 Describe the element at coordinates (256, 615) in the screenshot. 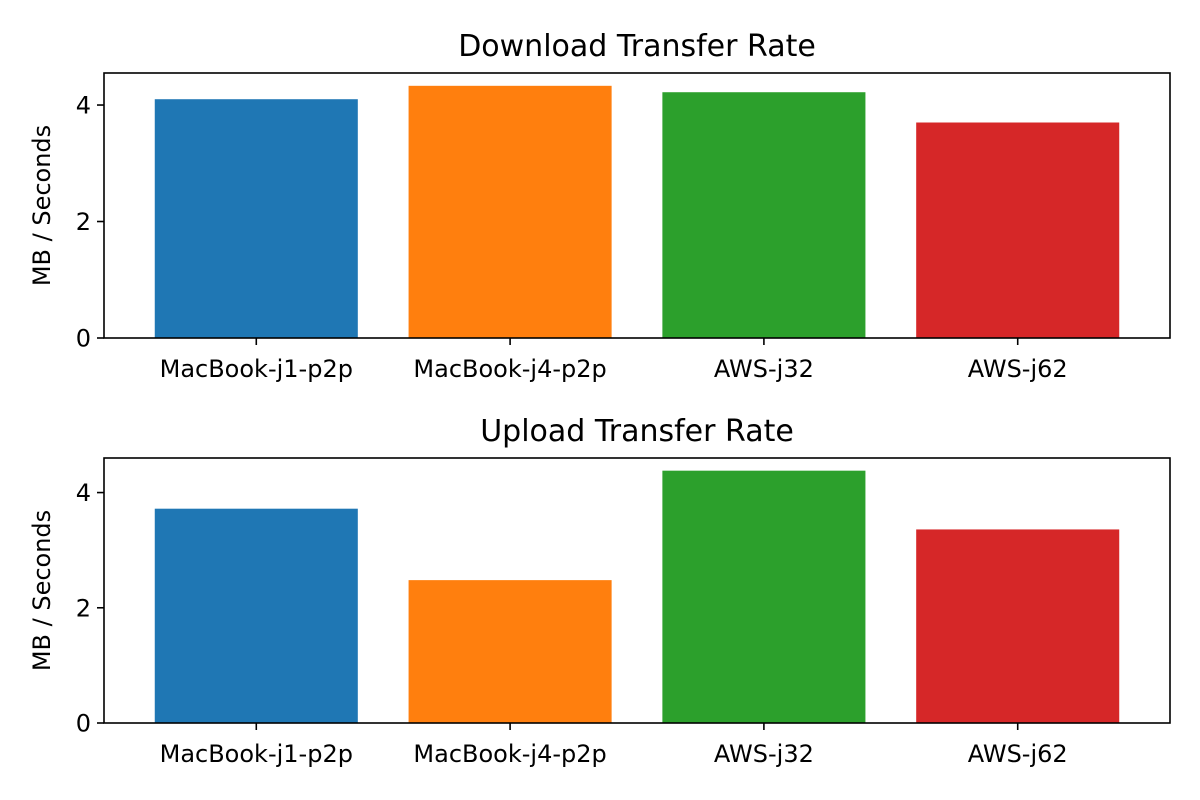

I see `upload-bar-macbook-j1-p2p` at that location.